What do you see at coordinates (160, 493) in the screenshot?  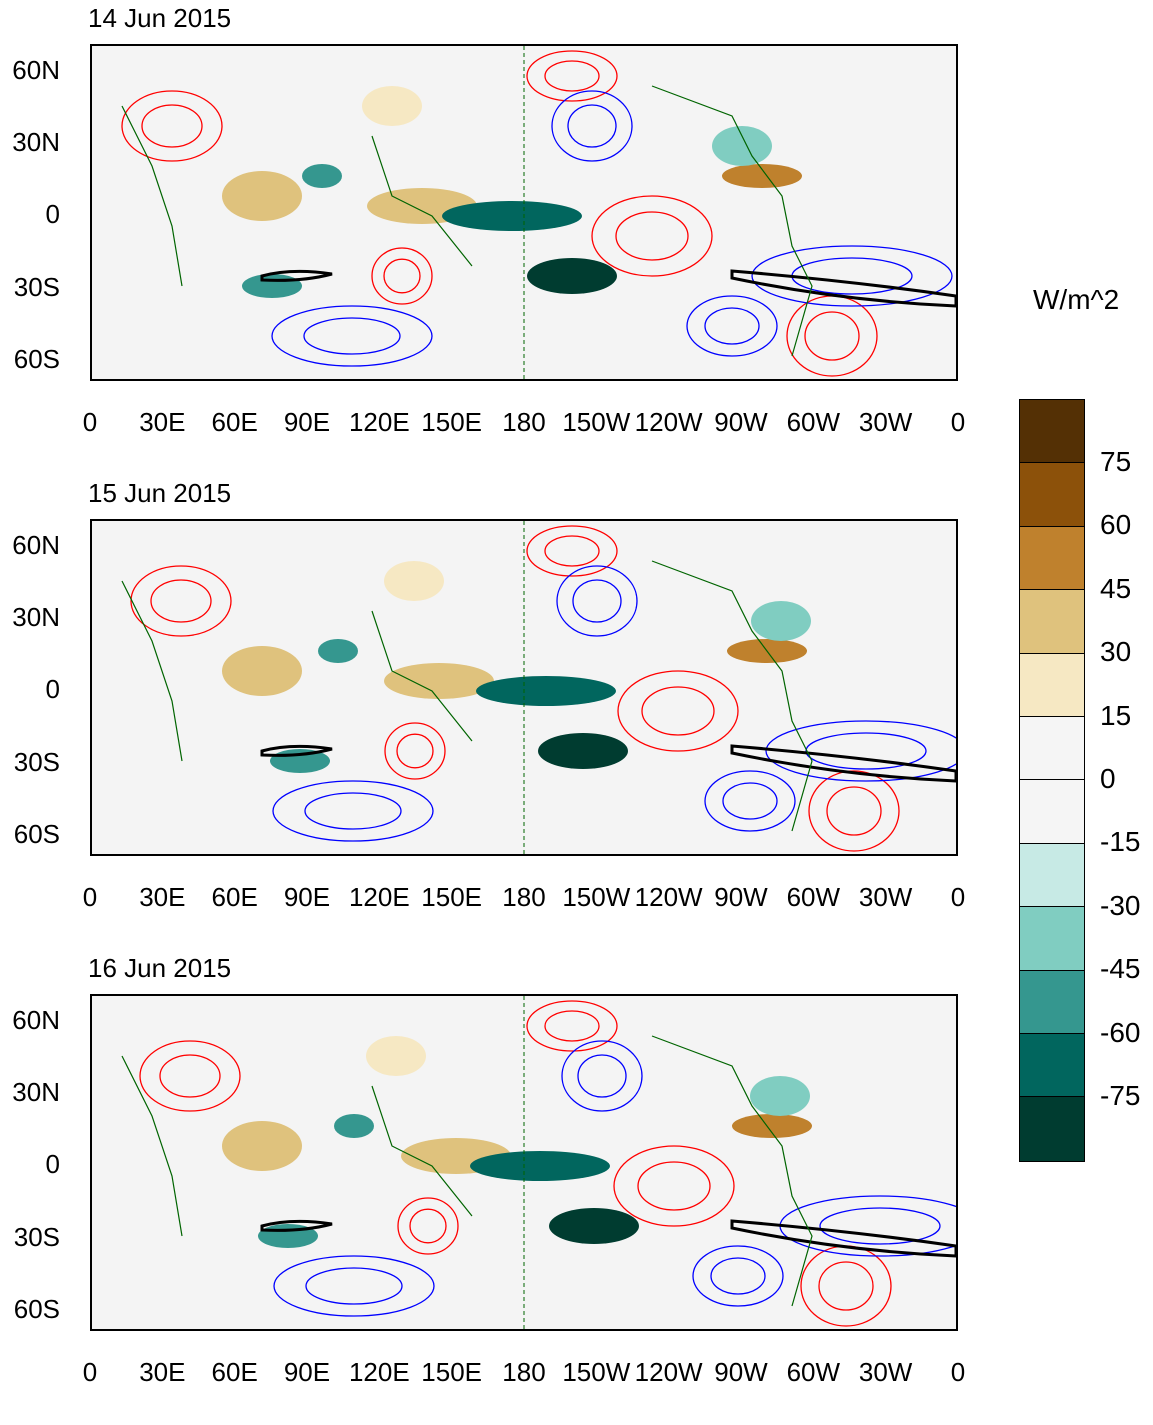 I see `panel-title: 15 Jun 2015` at bounding box center [160, 493].